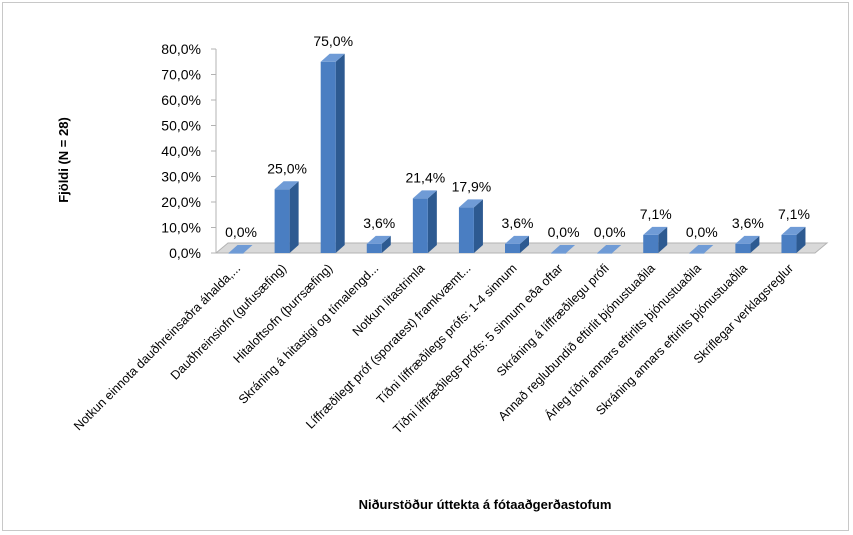 This screenshot has height=535, width=853. What do you see at coordinates (181, 202) in the screenshot?
I see `y-tick-label: 20,0%` at bounding box center [181, 202].